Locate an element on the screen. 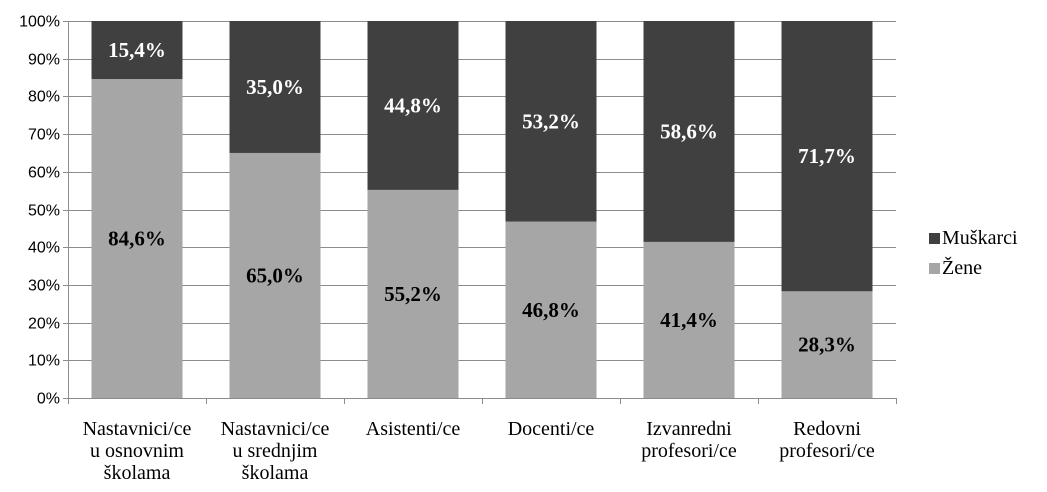 The height and width of the screenshot is (492, 1047). data-label: 46,8% is located at coordinates (551, 310).